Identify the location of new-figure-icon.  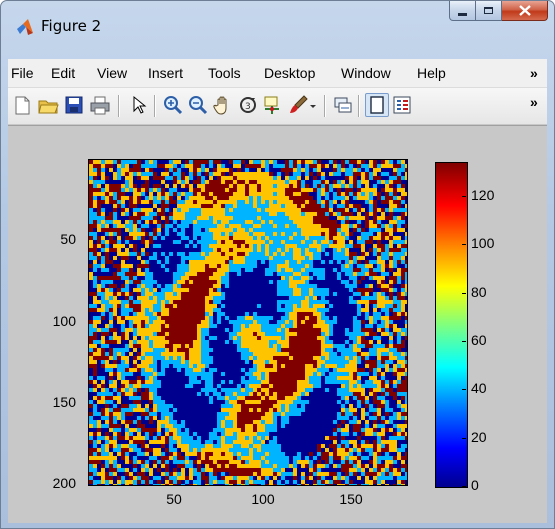
(22, 105).